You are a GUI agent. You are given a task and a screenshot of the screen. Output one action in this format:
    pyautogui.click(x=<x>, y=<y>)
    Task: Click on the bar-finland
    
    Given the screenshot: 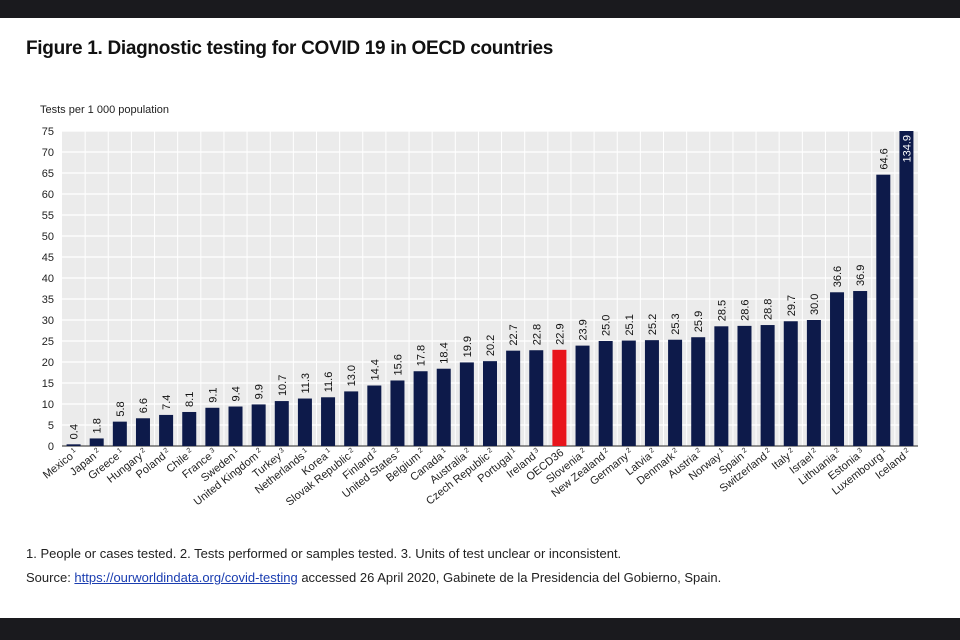 What is the action you would take?
    pyautogui.click(x=374, y=415)
    